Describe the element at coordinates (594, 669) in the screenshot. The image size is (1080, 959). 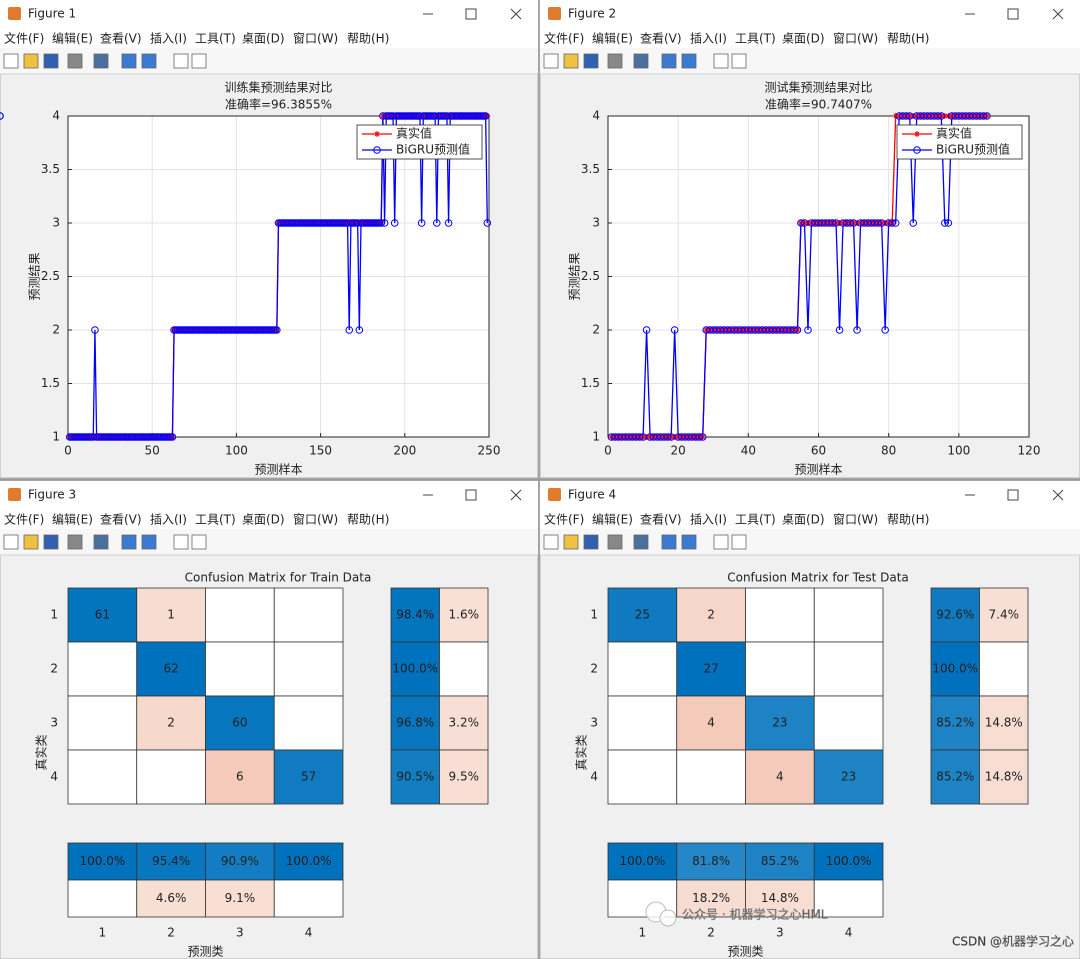
I see `row-label: 2` at that location.